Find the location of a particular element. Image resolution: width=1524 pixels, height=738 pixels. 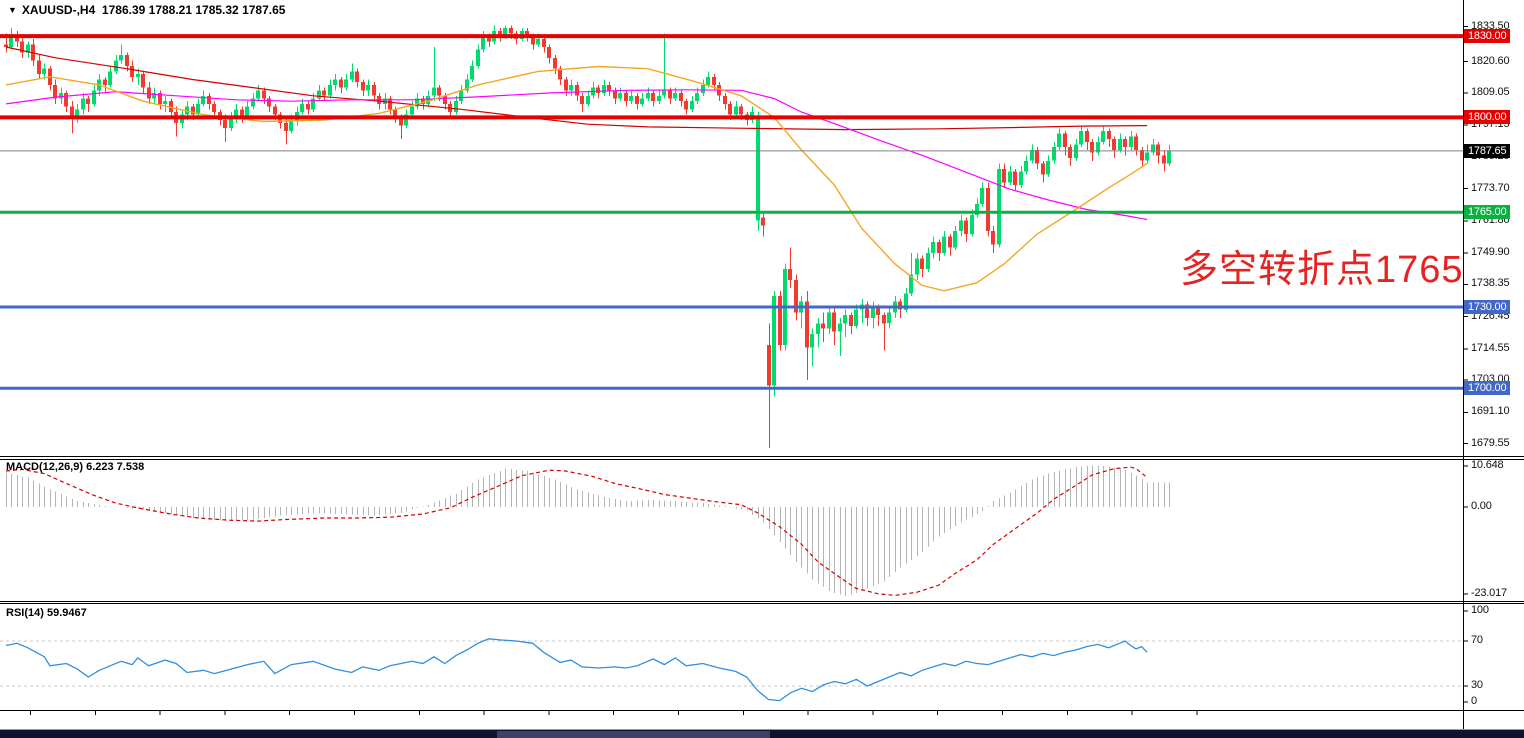

macd-axis-label: 10.648 is located at coordinates (1487, 465).